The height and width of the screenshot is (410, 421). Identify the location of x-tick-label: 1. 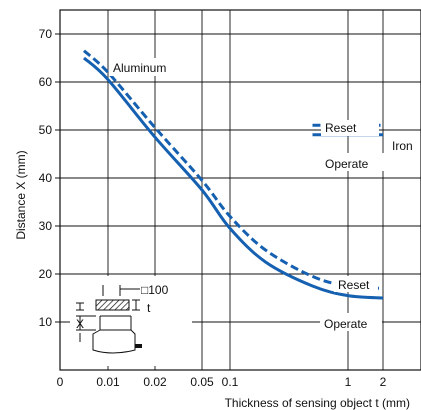
(348, 382).